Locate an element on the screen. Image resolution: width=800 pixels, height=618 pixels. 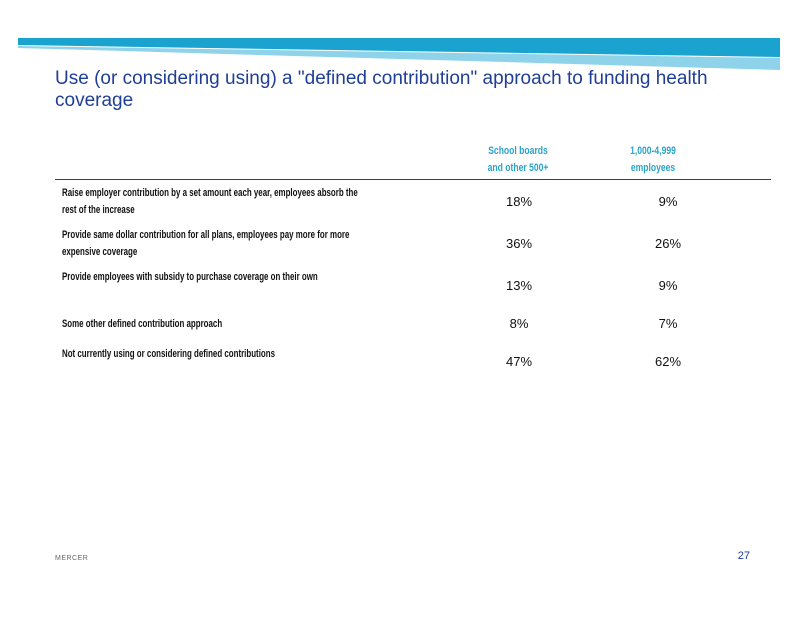
footer-brand: MERCER is located at coordinates (72, 558).